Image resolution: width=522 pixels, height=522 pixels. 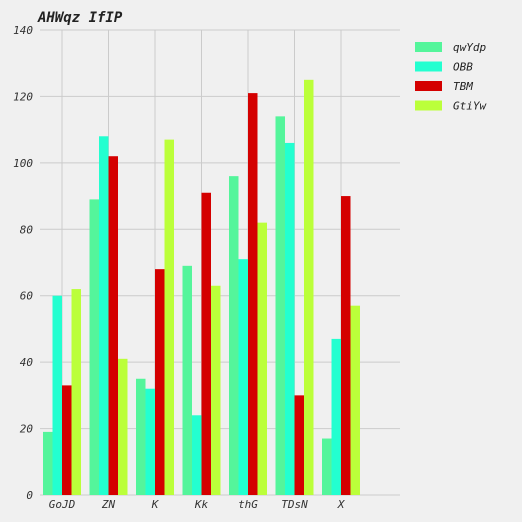 I want to click on y-tick-label: 60, so click(x=27, y=296).